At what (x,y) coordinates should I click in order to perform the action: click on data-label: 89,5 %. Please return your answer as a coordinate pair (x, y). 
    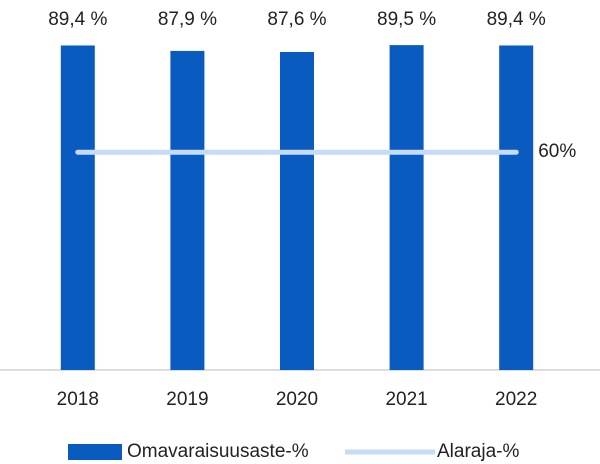
    Looking at the image, I should click on (406, 19).